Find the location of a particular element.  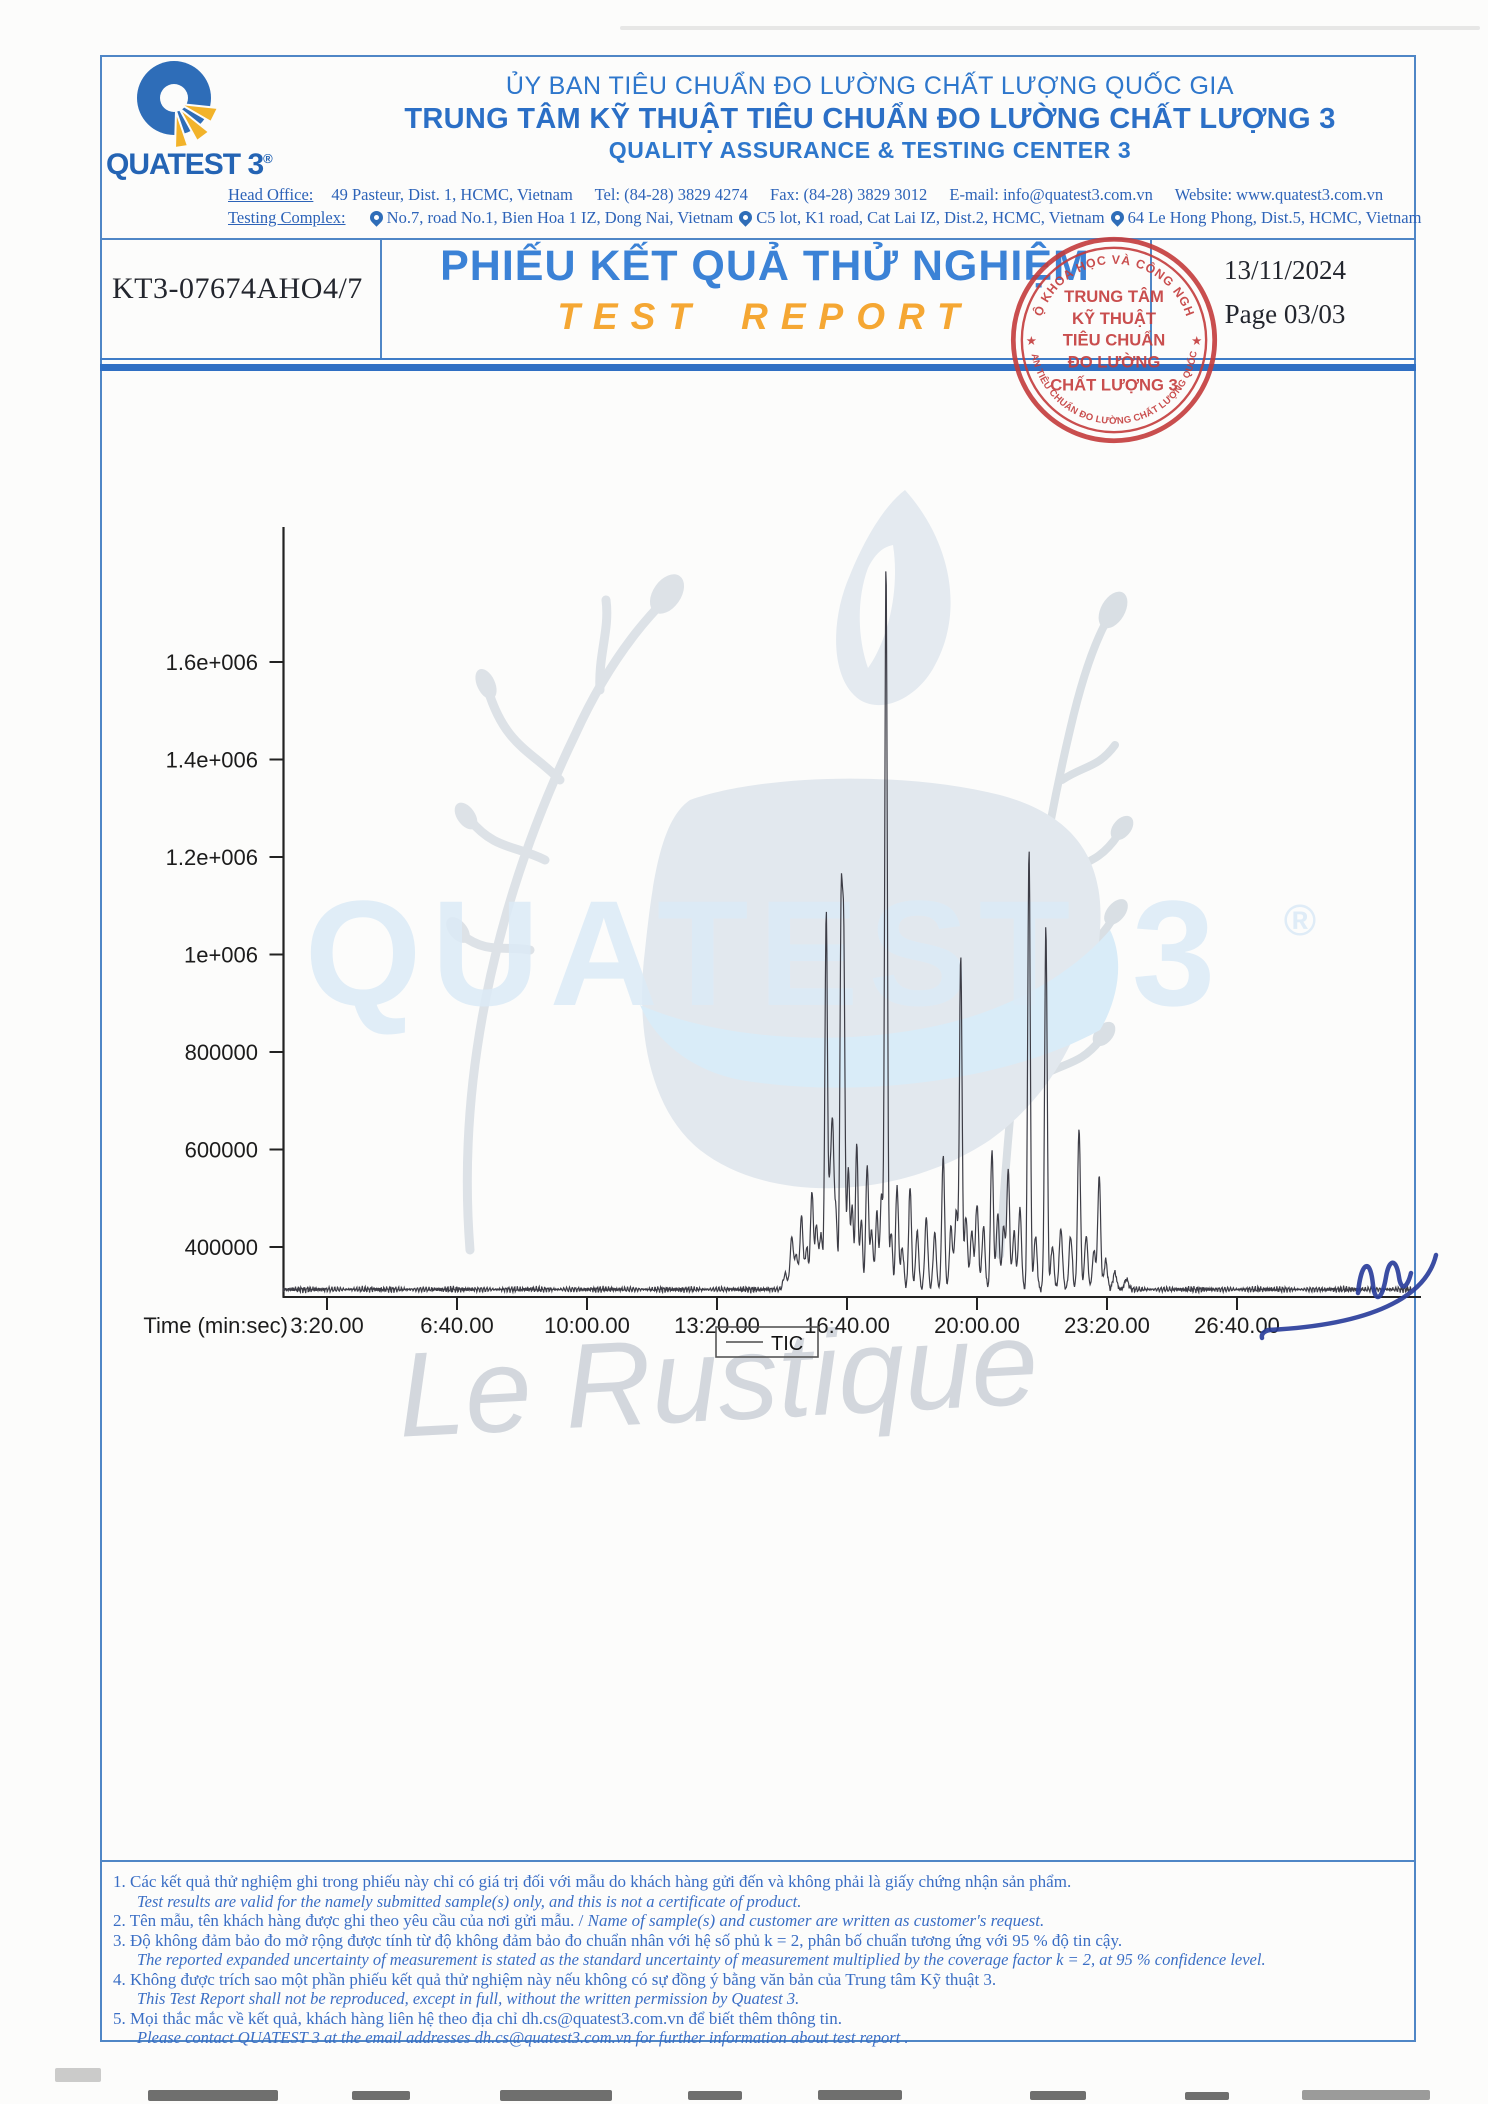

page-indicator: Page 03/03 is located at coordinates (1285, 314).